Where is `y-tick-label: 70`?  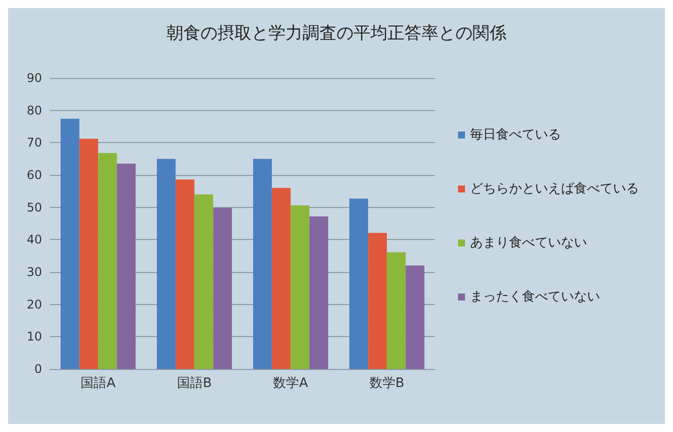 y-tick-label: 70 is located at coordinates (34, 143).